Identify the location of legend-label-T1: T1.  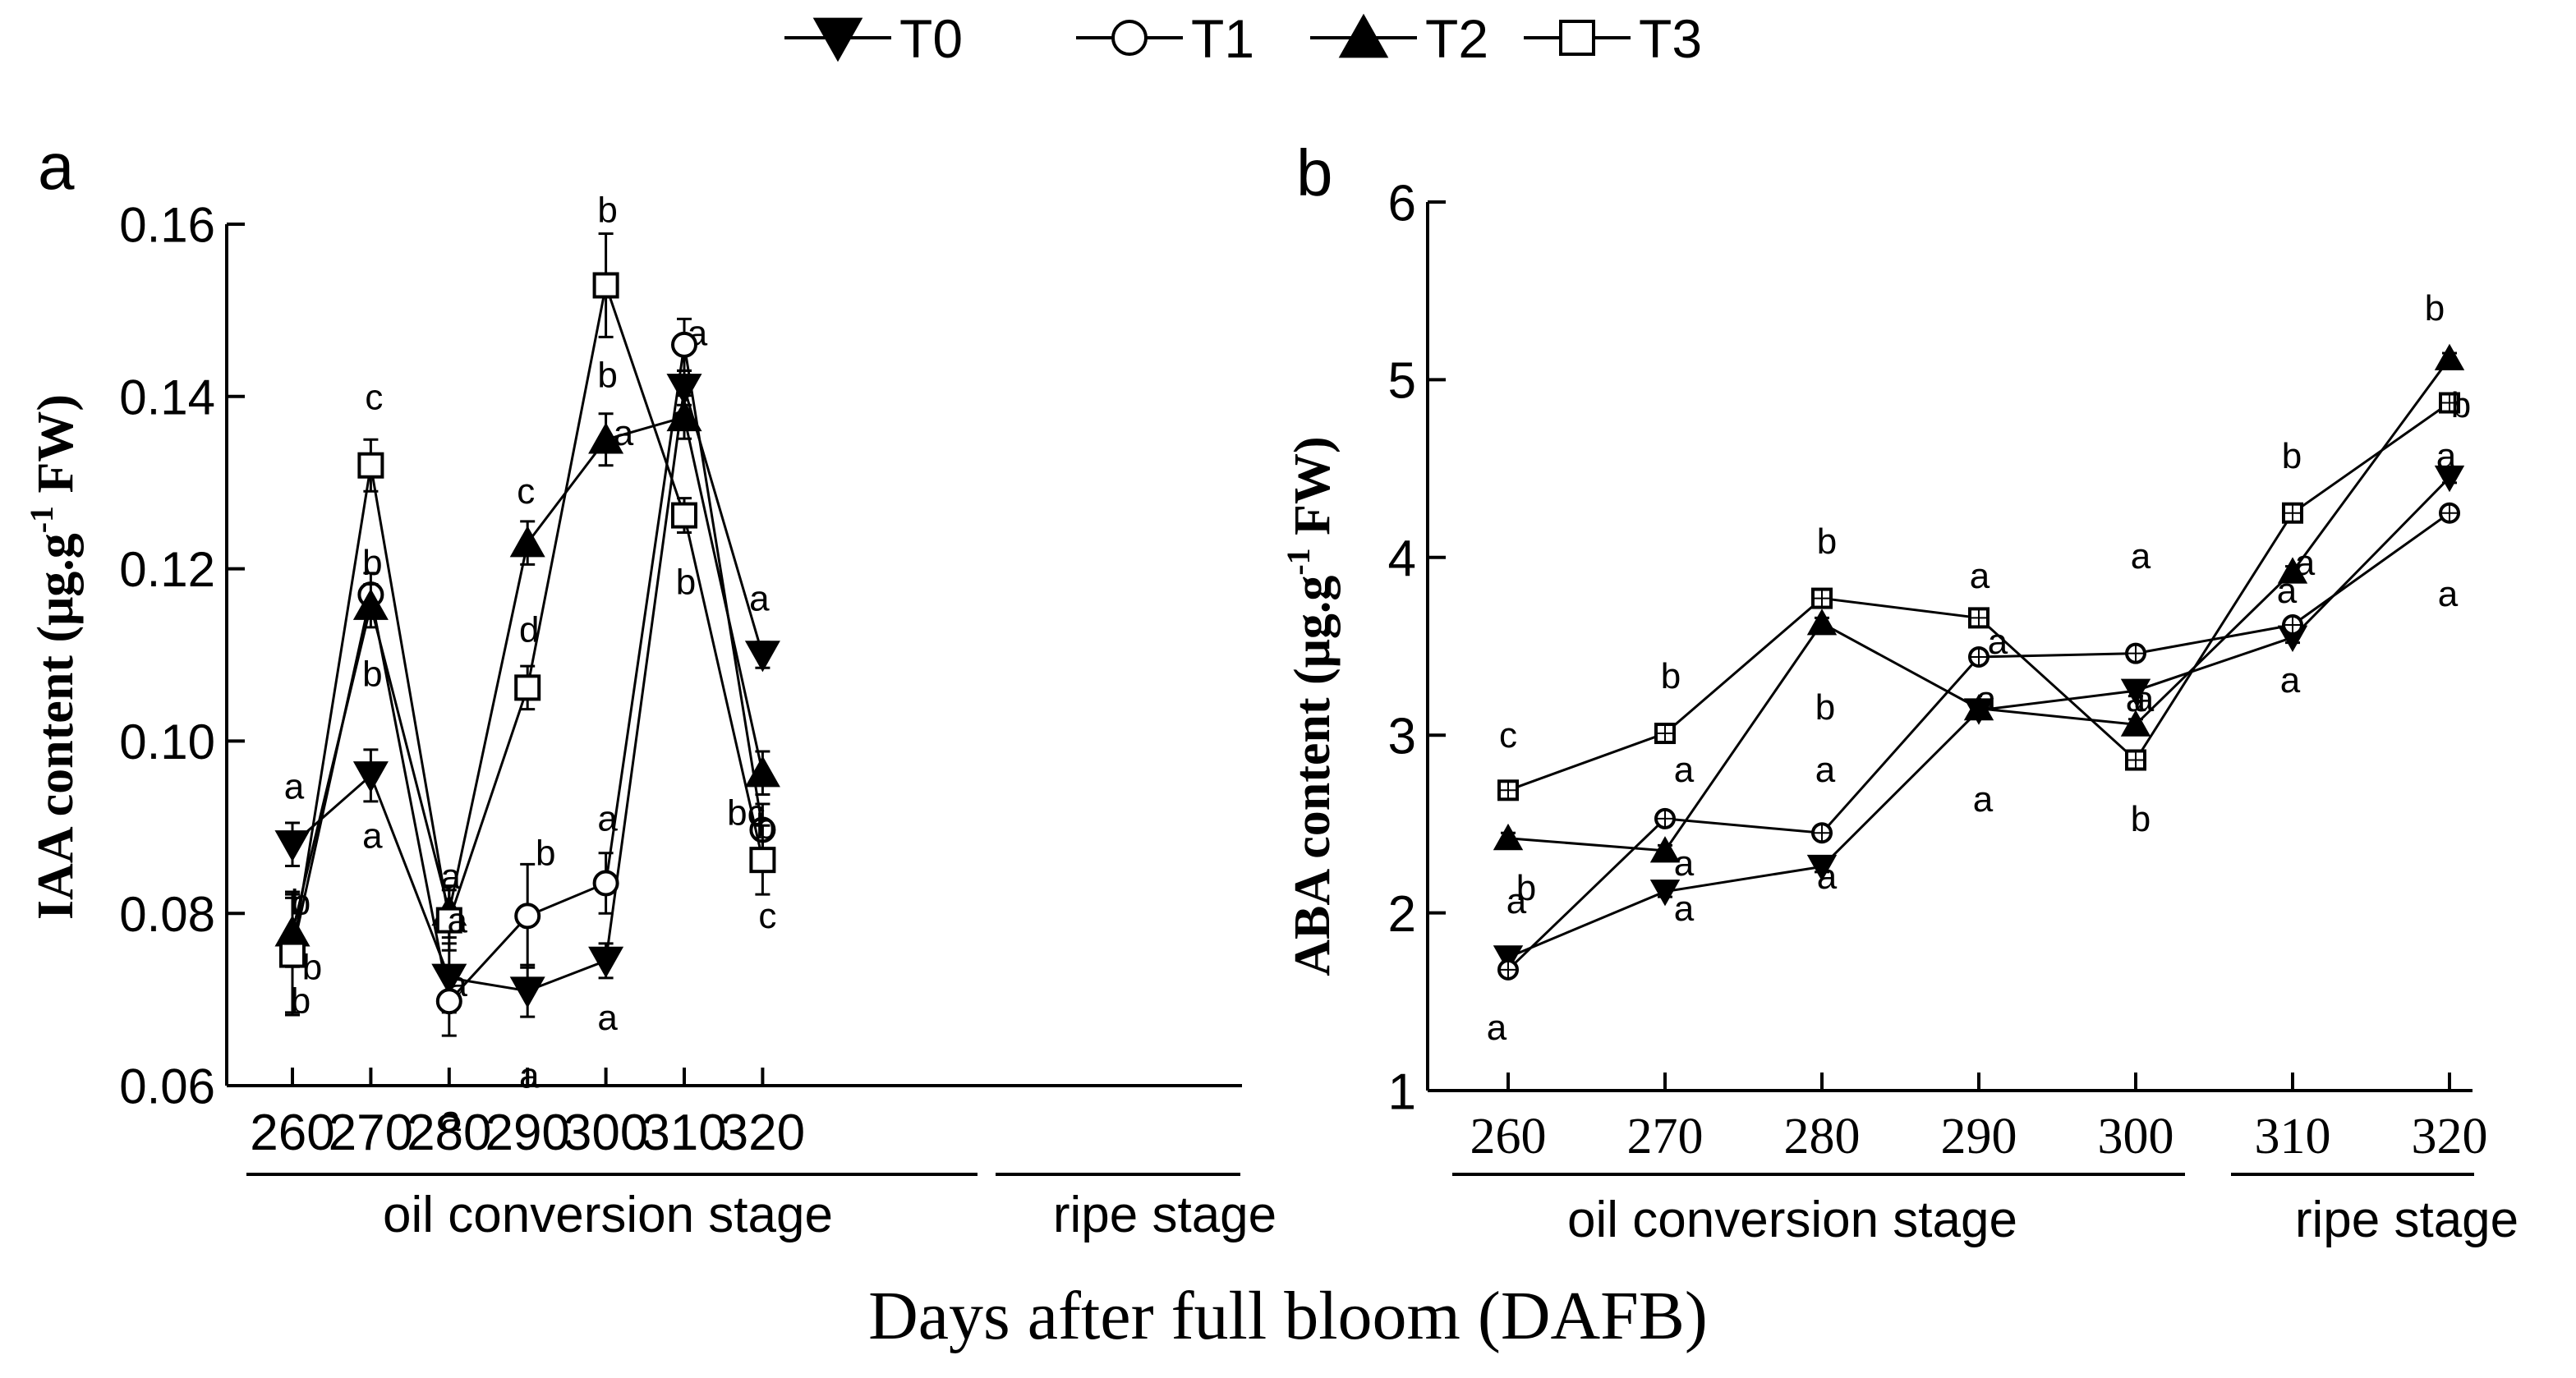
(1222, 38).